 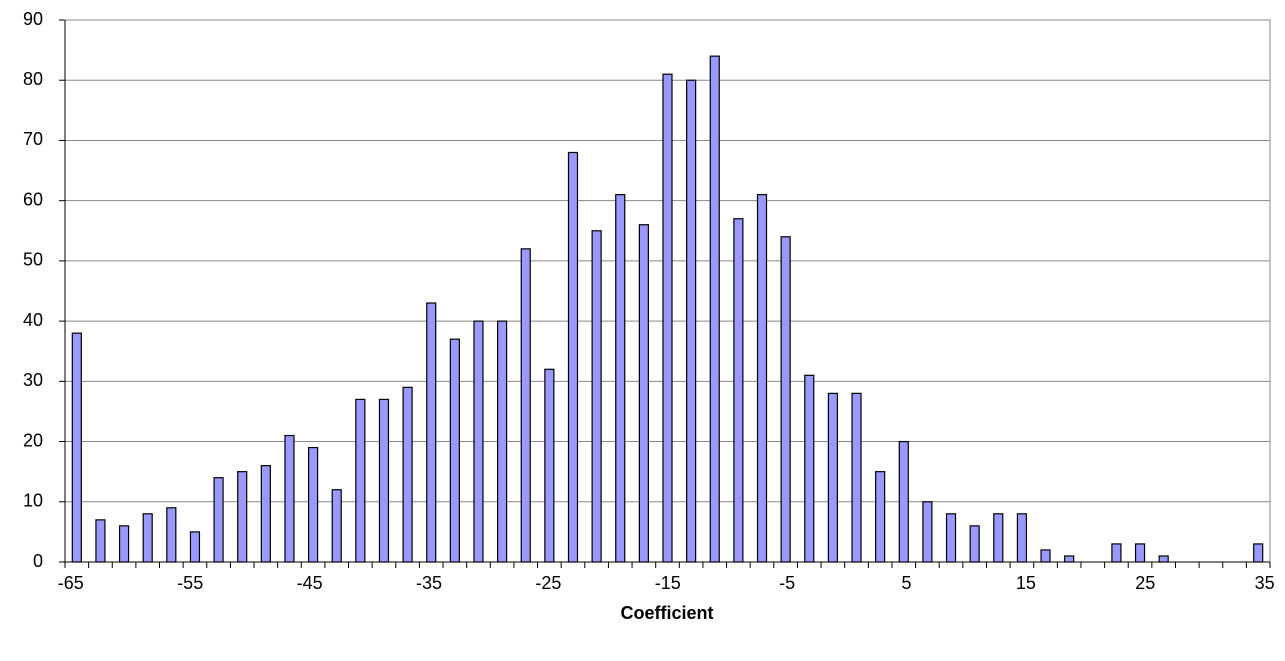 I want to click on x-axis-title: Coefficient, so click(x=666, y=613).